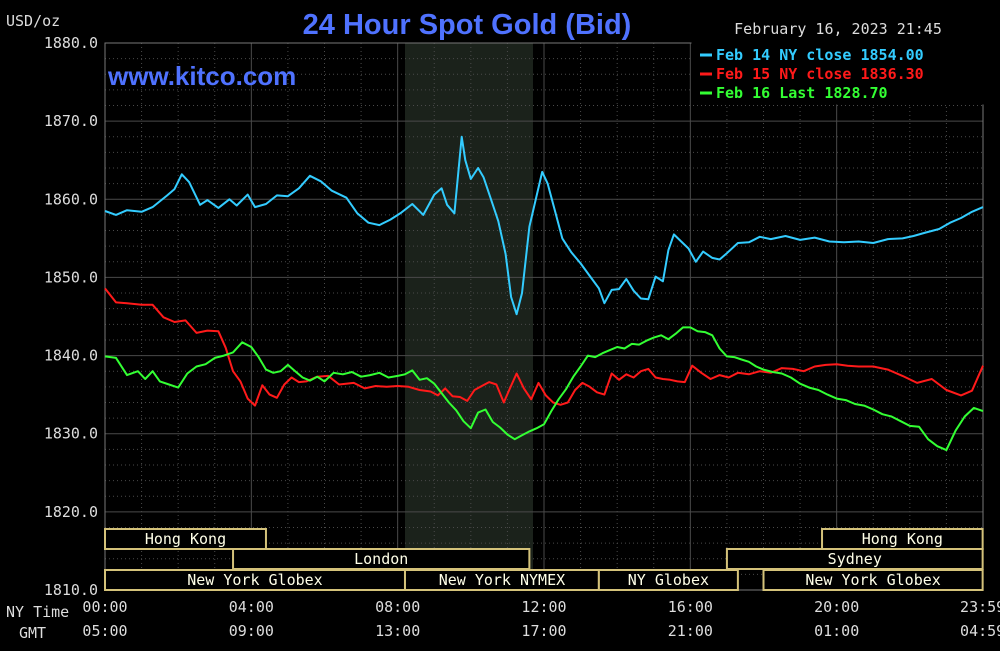 Image resolution: width=1000 pixels, height=651 pixels. Describe the element at coordinates (397, 631) in the screenshot. I see `x-tick-label-gmt: 13:00` at that location.